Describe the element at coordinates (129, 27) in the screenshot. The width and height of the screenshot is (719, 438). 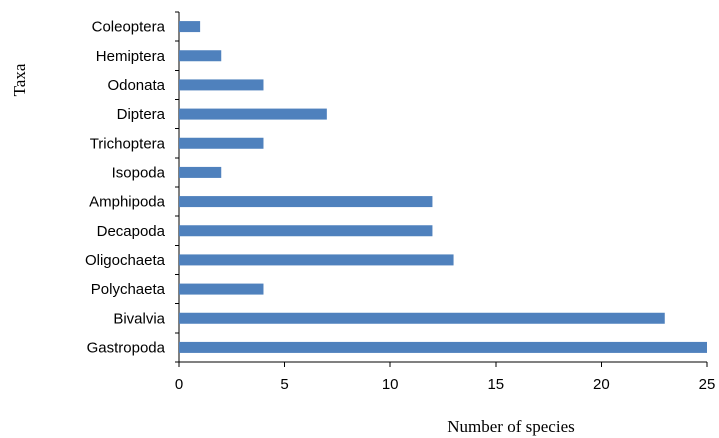
I see `category-label: Coleoptera` at that location.